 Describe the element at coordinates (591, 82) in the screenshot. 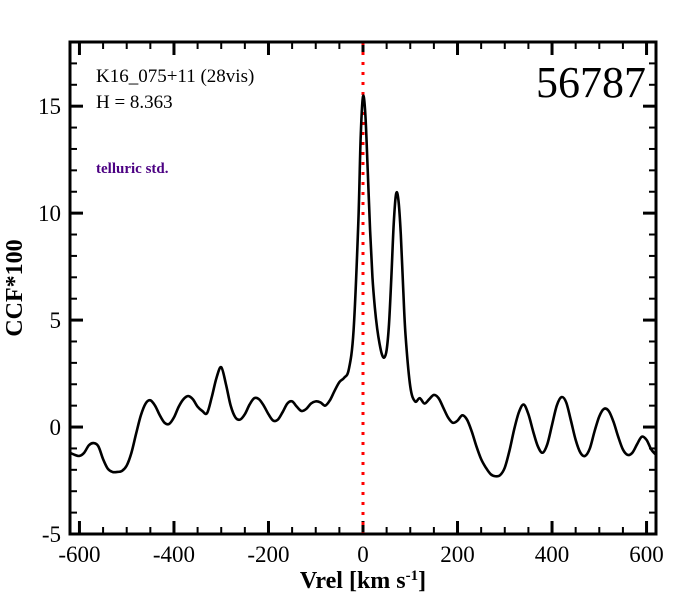

I see `mjd-label: 56787` at that location.